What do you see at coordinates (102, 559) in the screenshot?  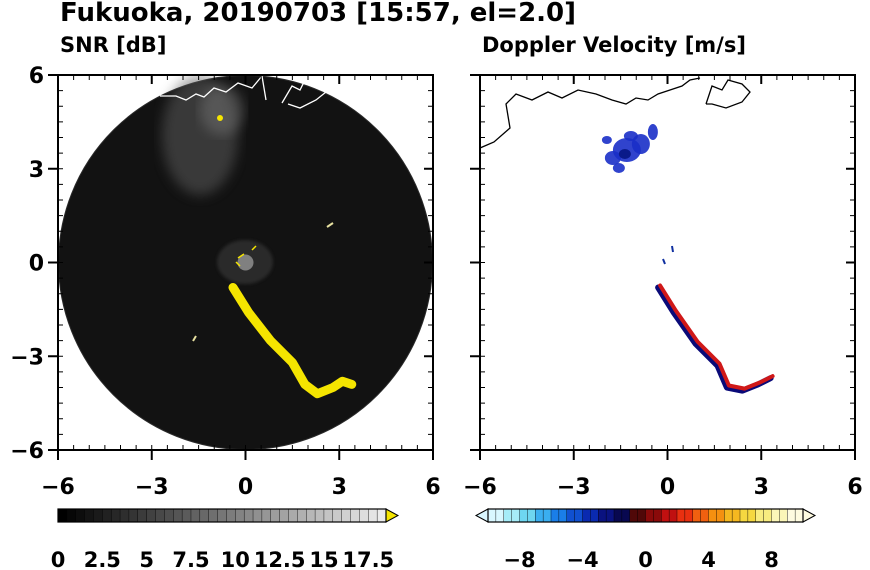 I see `snr-colorbar-tick-label: 2.5` at bounding box center [102, 559].